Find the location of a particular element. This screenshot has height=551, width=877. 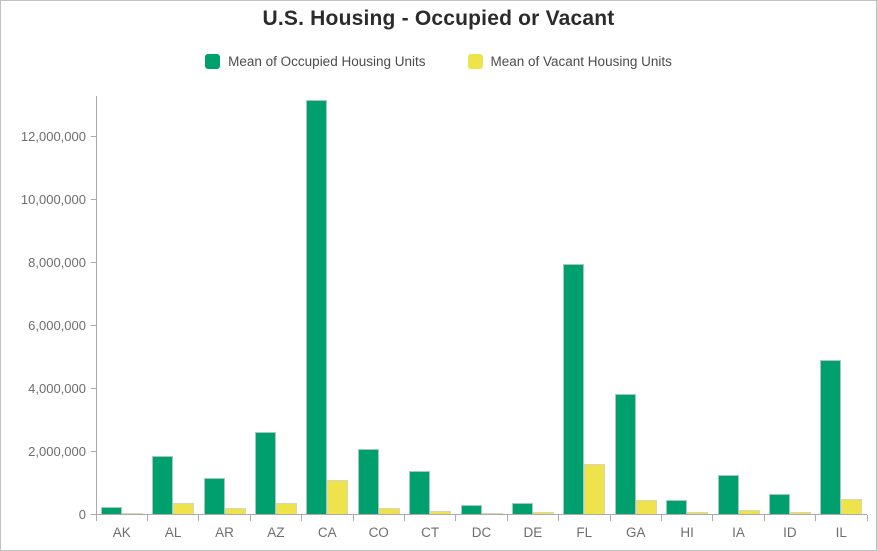

bar-ar-occupied is located at coordinates (214, 496).